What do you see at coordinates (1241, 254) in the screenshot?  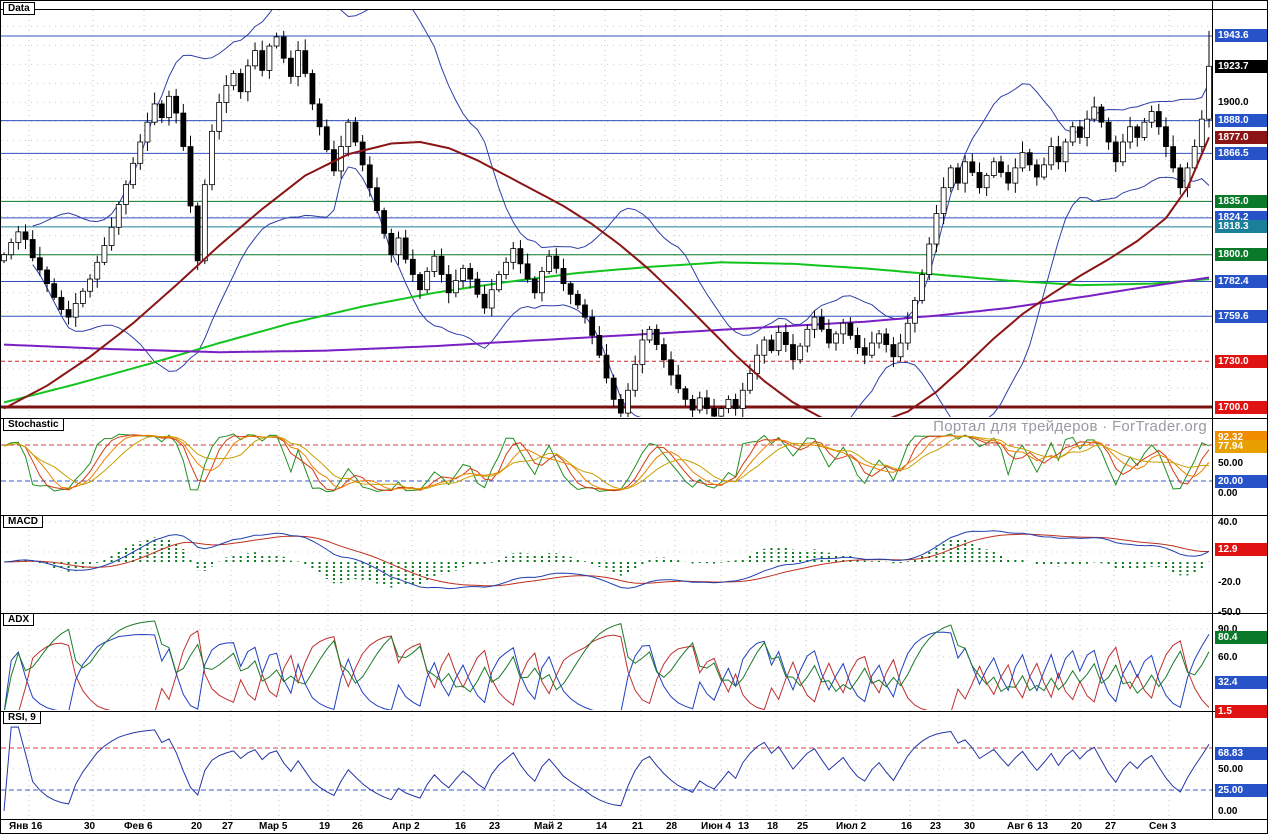 I see `price-axis-badge: 1800.0` at bounding box center [1241, 254].